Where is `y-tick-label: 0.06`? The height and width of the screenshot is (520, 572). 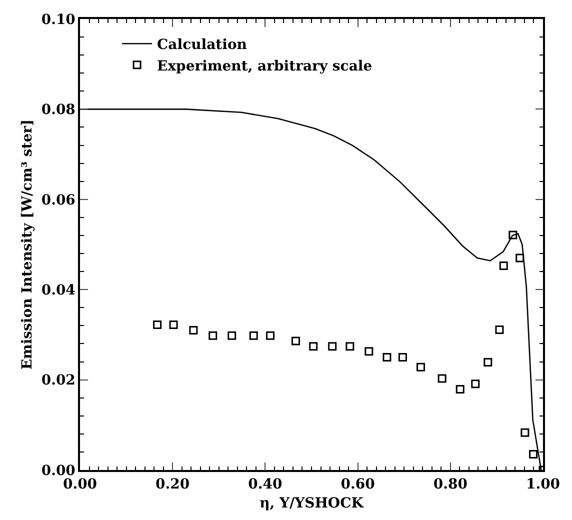
y-tick-label: 0.06 is located at coordinates (58, 200).